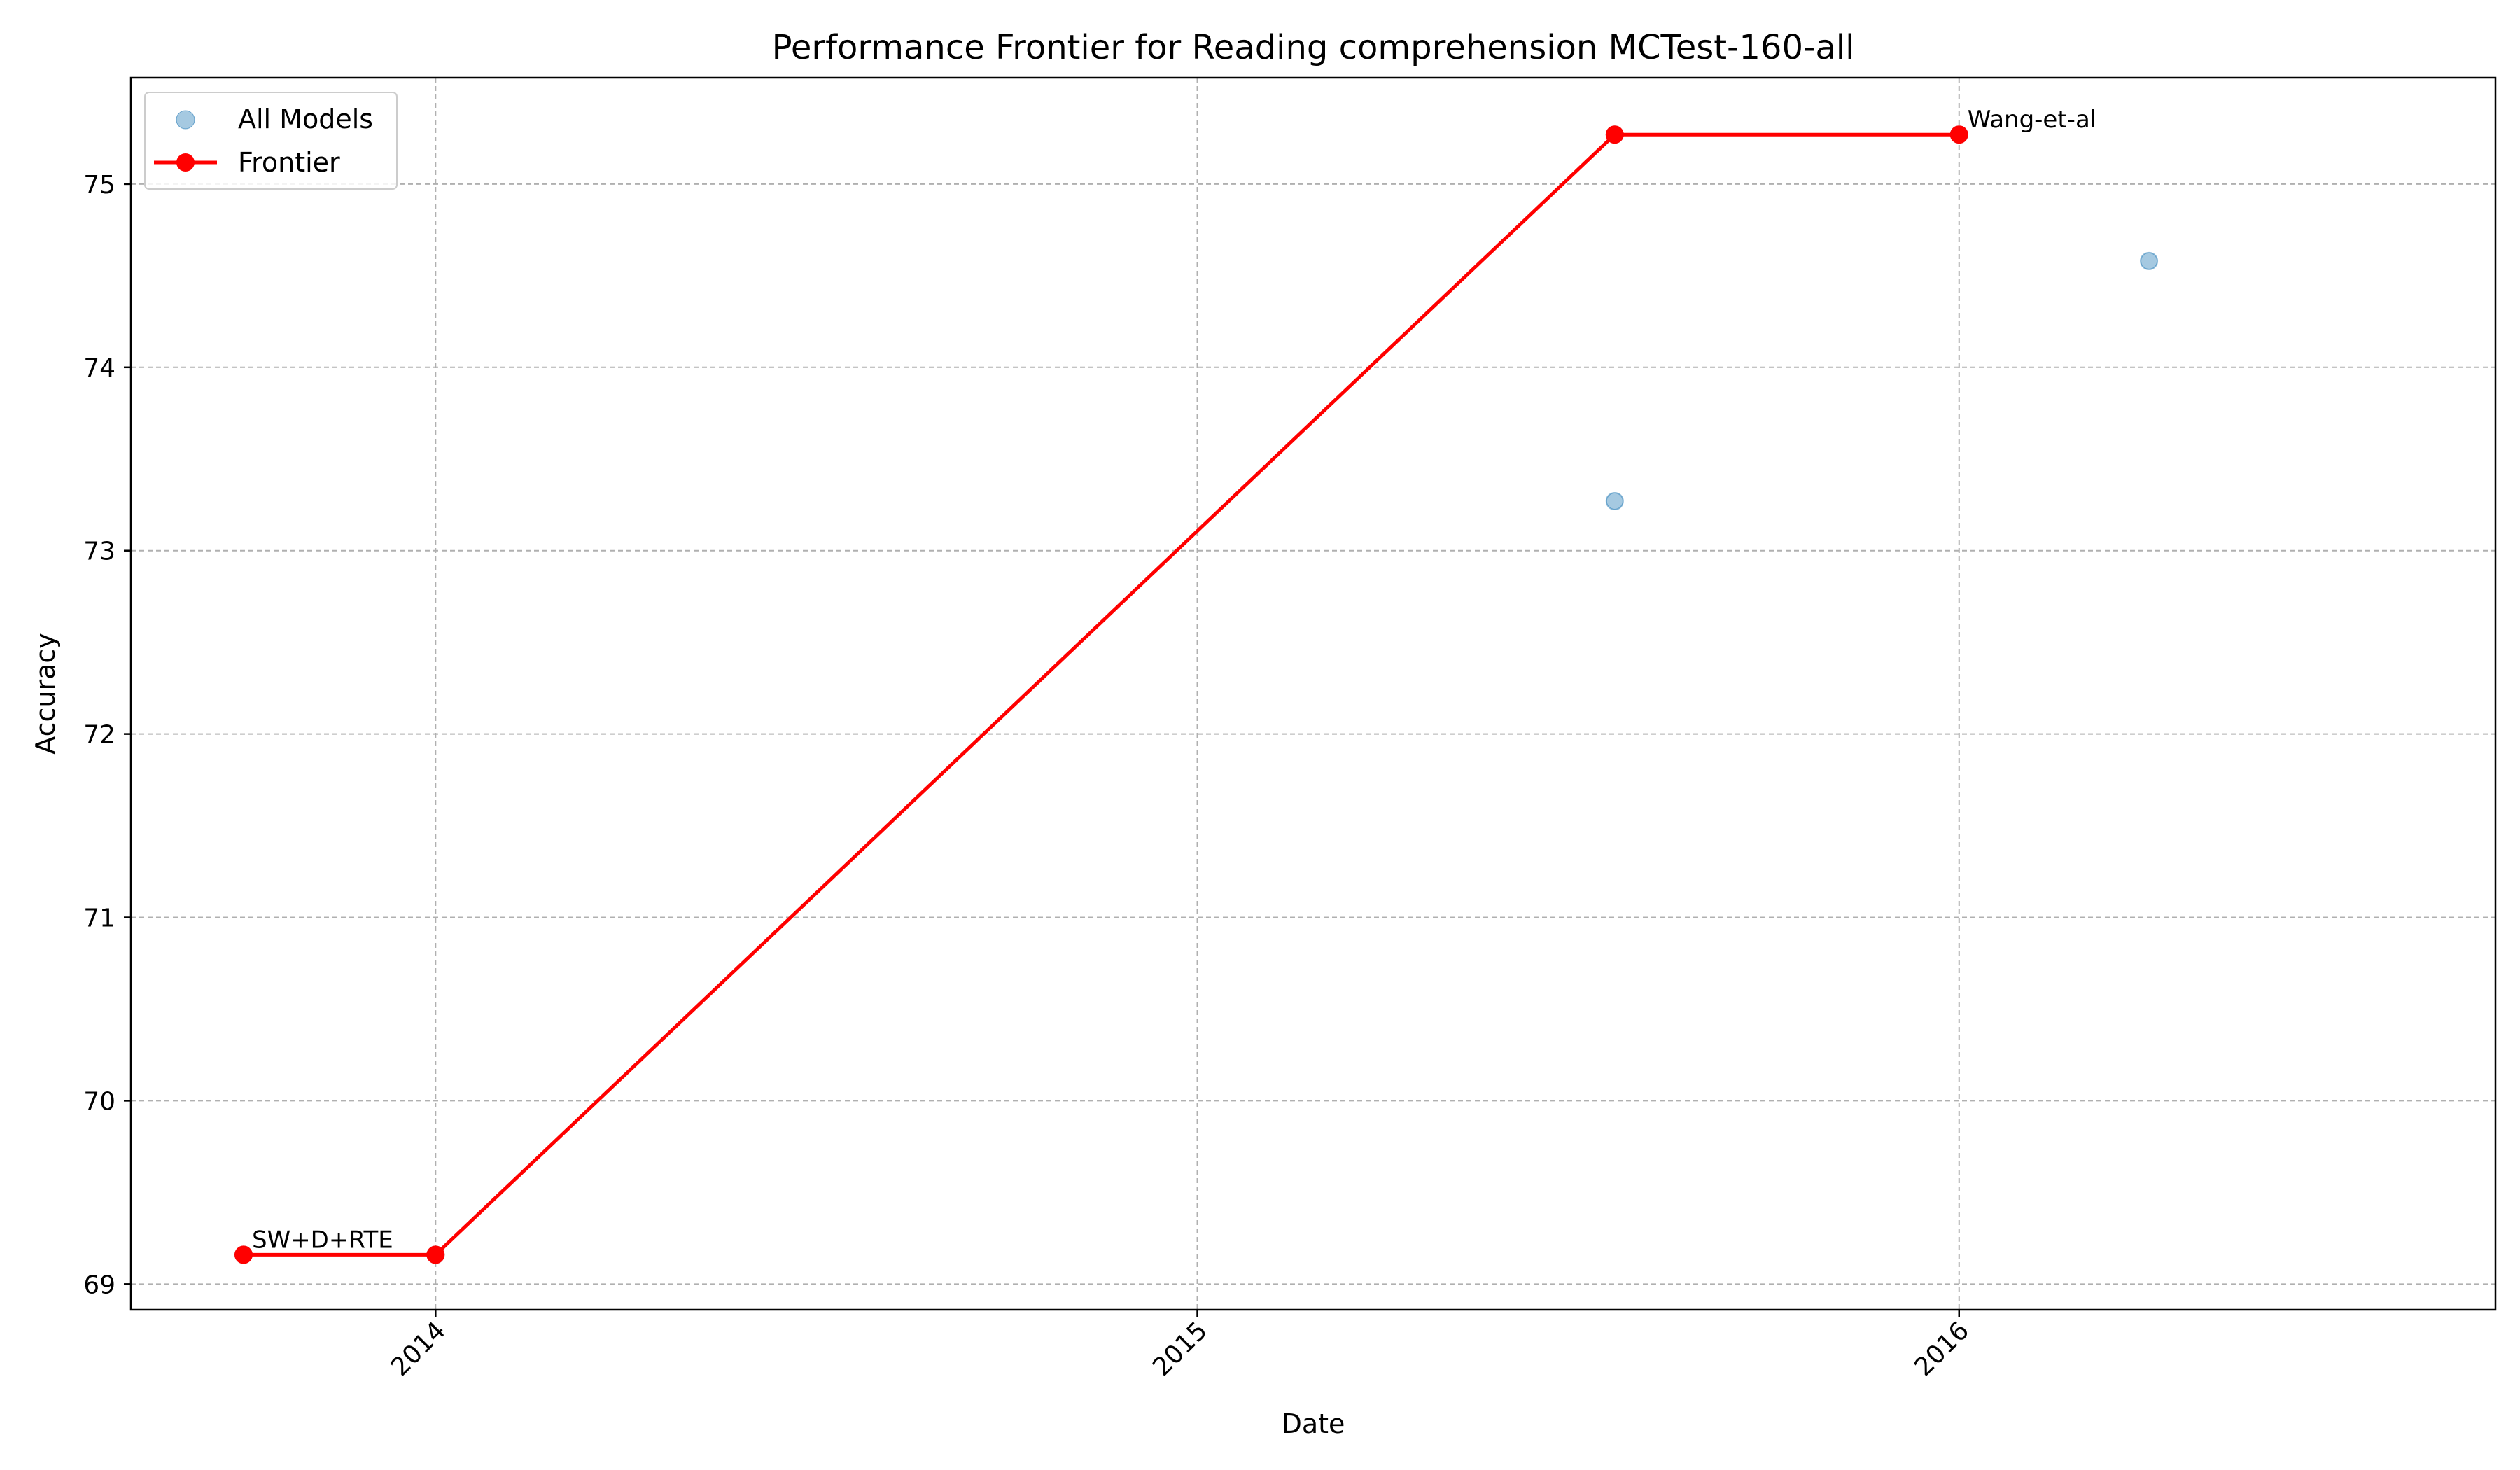  Describe the element at coordinates (185, 120) in the screenshot. I see `legend-all-models-marker` at that location.